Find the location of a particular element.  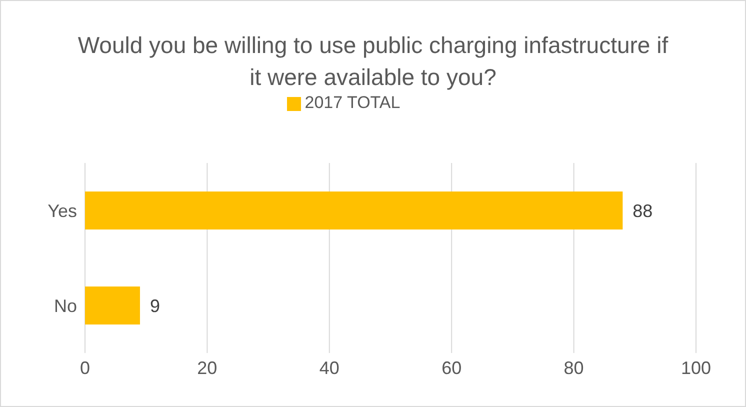

chart-title: Would you be willing to use public charging infastructure if it were available to you? is located at coordinates (373, 61).